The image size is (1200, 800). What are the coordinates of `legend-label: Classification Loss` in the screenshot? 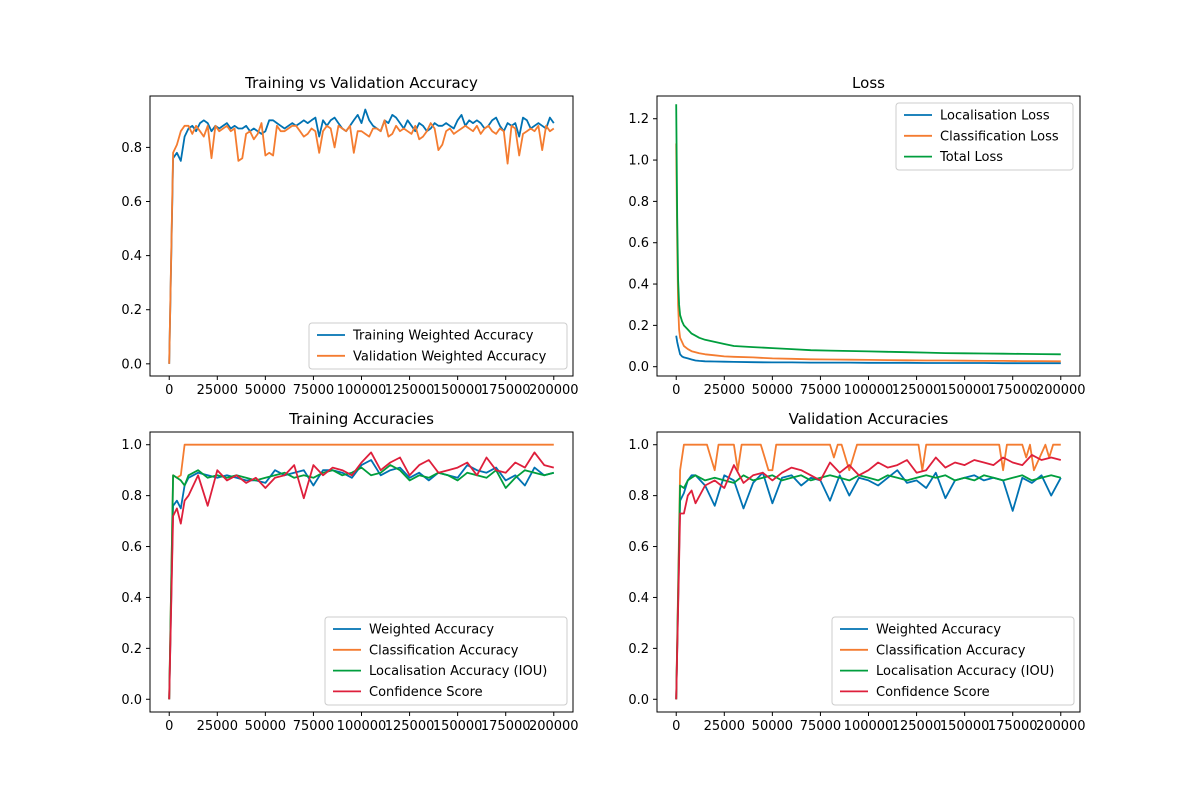 It's located at (999, 136).